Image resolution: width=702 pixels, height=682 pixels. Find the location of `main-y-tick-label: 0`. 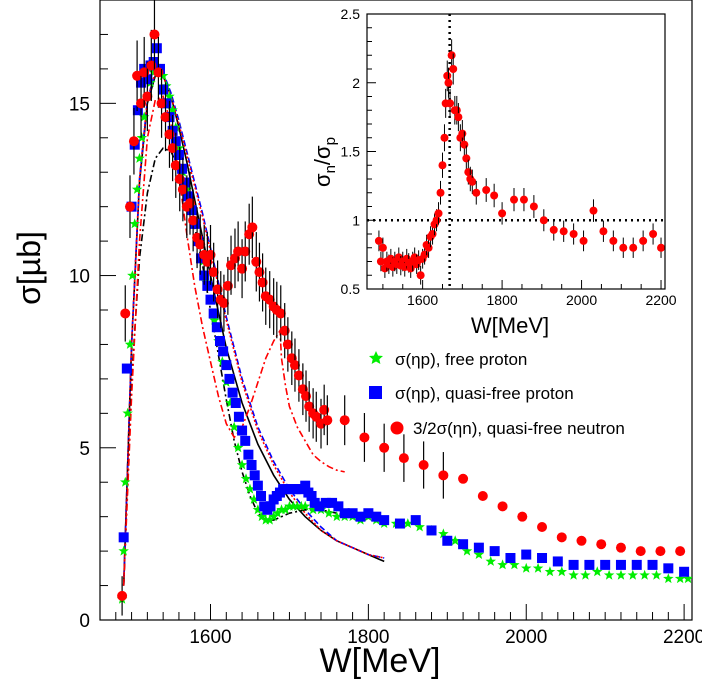

main-y-tick-label: 0 is located at coordinates (84, 621).